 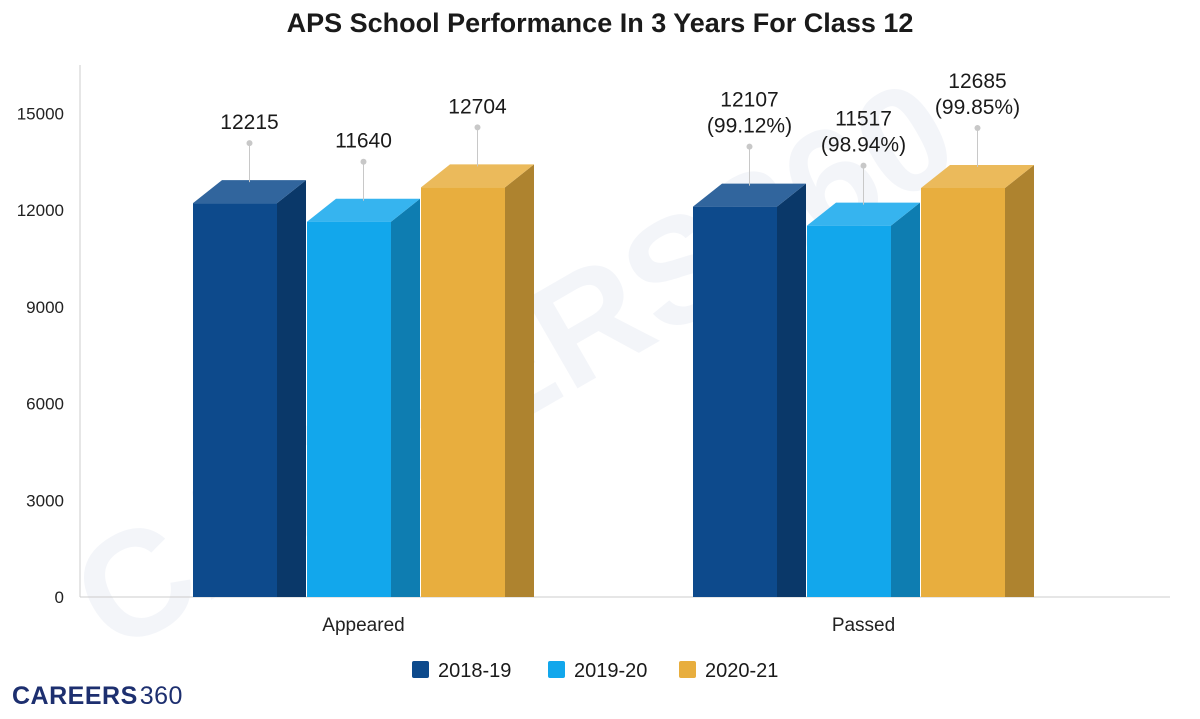 What do you see at coordinates (45, 500) in the screenshot?
I see `y-tick-label: 3000` at bounding box center [45, 500].